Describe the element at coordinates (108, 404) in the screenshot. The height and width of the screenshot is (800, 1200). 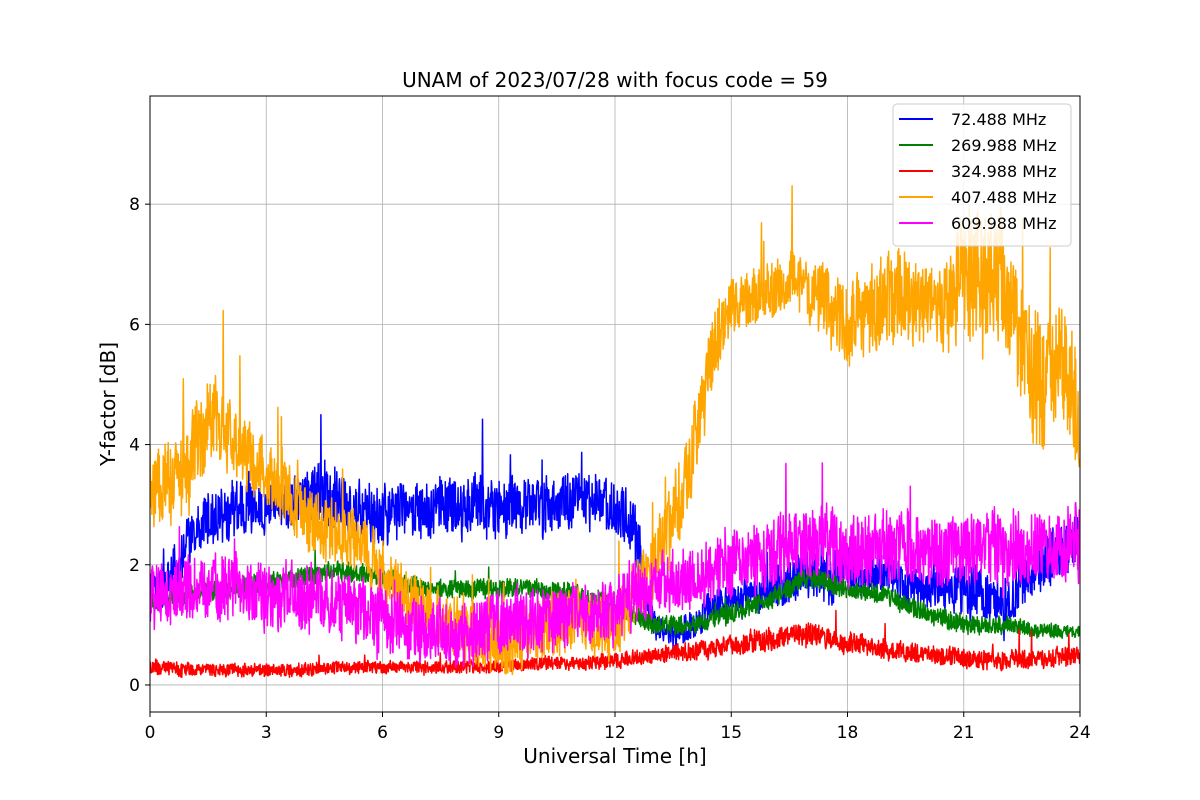
I see `y-axis-label: Y-factor [dB]` at that location.